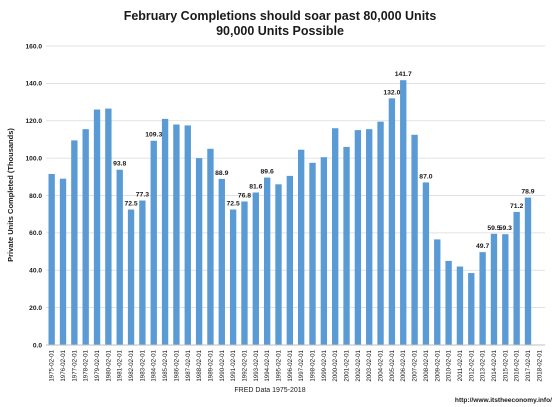  Describe the element at coordinates (358, 365) in the screenshot. I see `x-tick-label: 2002-02-01` at that location.